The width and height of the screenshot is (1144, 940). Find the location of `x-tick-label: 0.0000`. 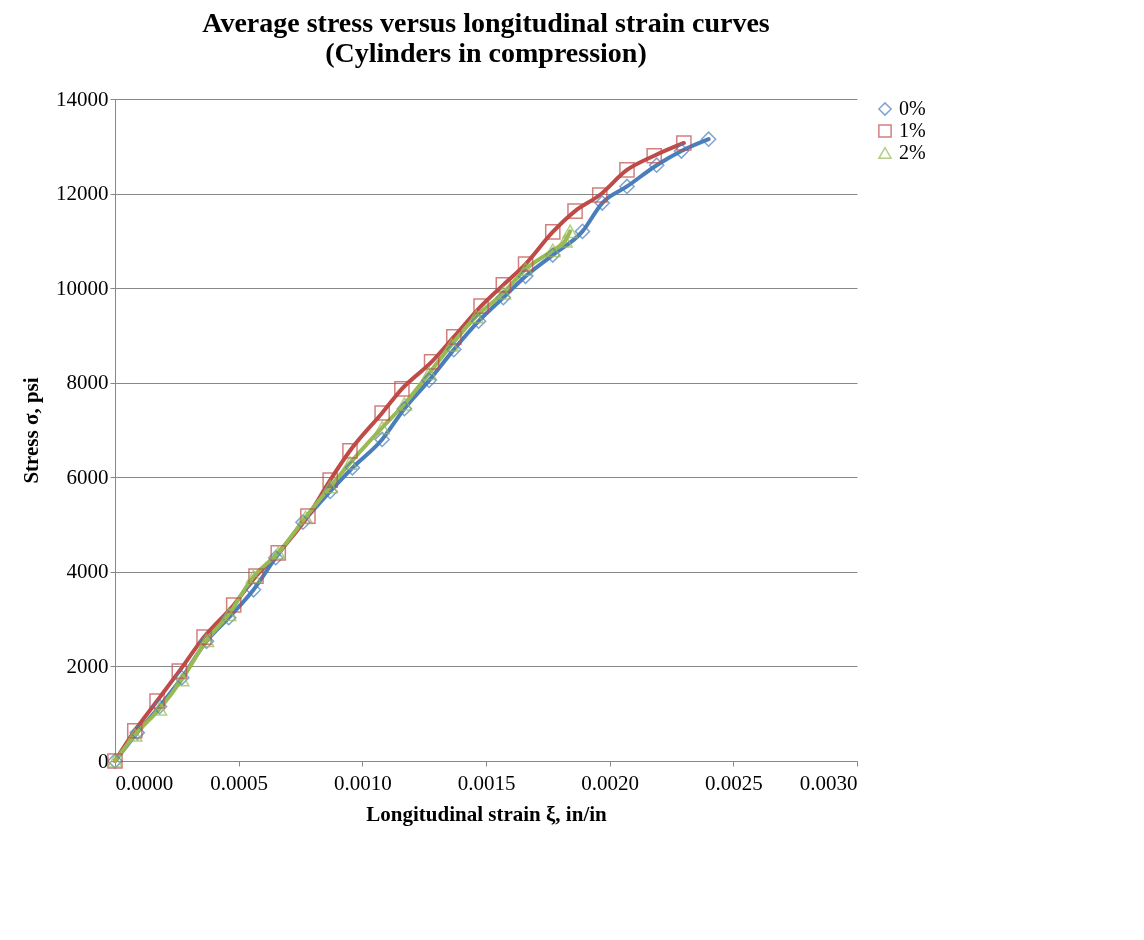

x-tick-label: 0.0000 is located at coordinates (144, 782).